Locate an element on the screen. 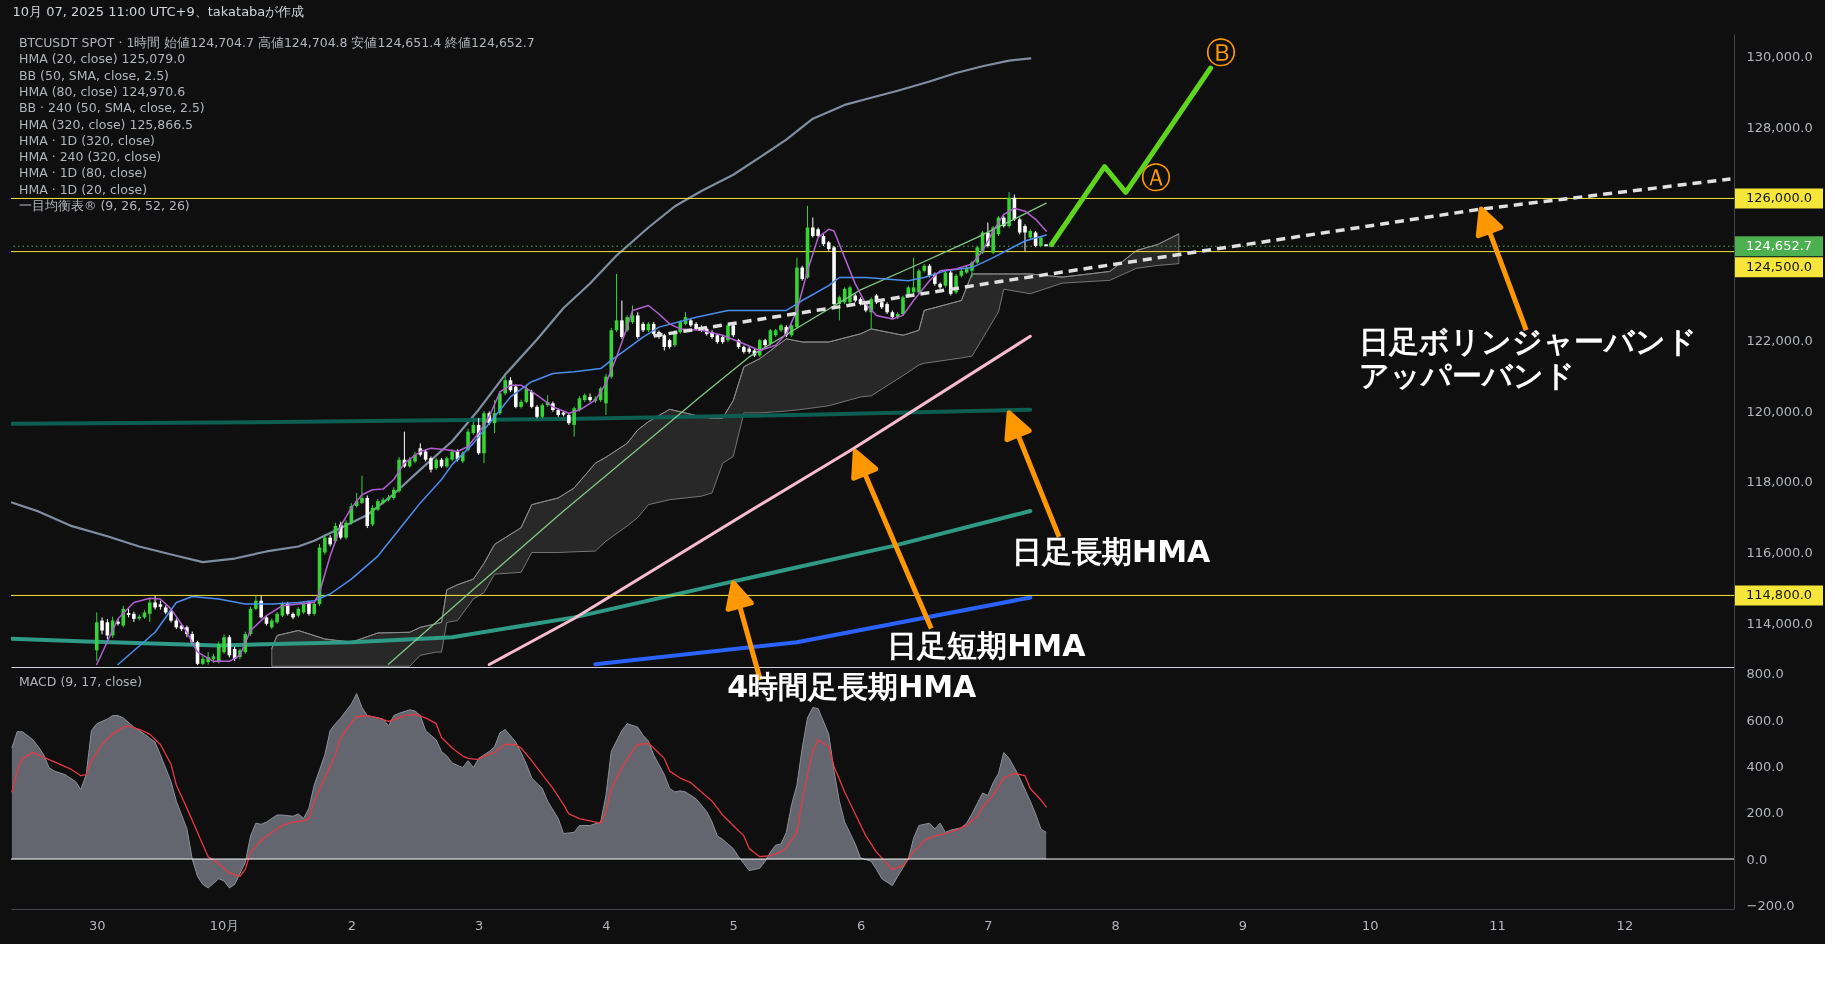 The width and height of the screenshot is (1835, 1004). annotation: BTCUSDT SPOT · 1時間 始値124,704.7 高値124,704.8 安値124,651.4 終値124,652.7 is located at coordinates (277, 42).